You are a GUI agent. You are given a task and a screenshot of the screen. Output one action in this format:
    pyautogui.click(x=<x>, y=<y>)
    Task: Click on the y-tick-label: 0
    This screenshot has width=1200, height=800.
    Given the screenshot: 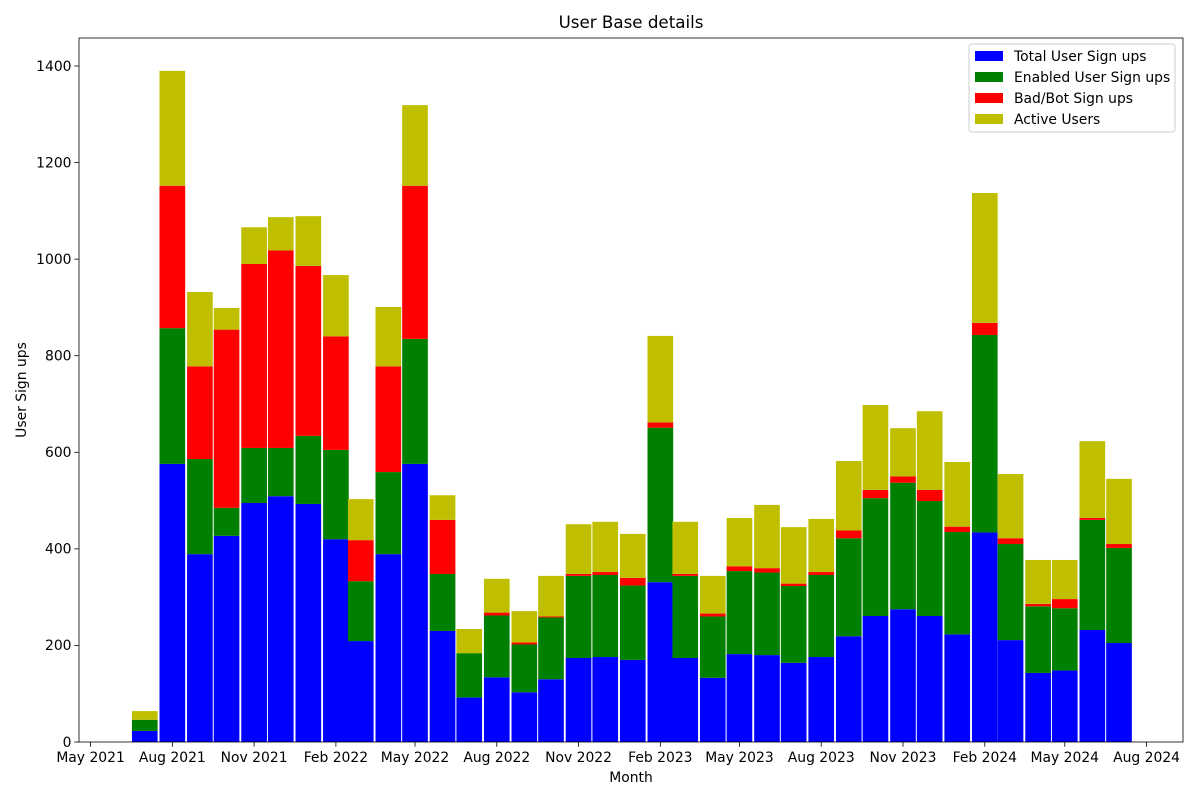 What is the action you would take?
    pyautogui.click(x=67, y=743)
    